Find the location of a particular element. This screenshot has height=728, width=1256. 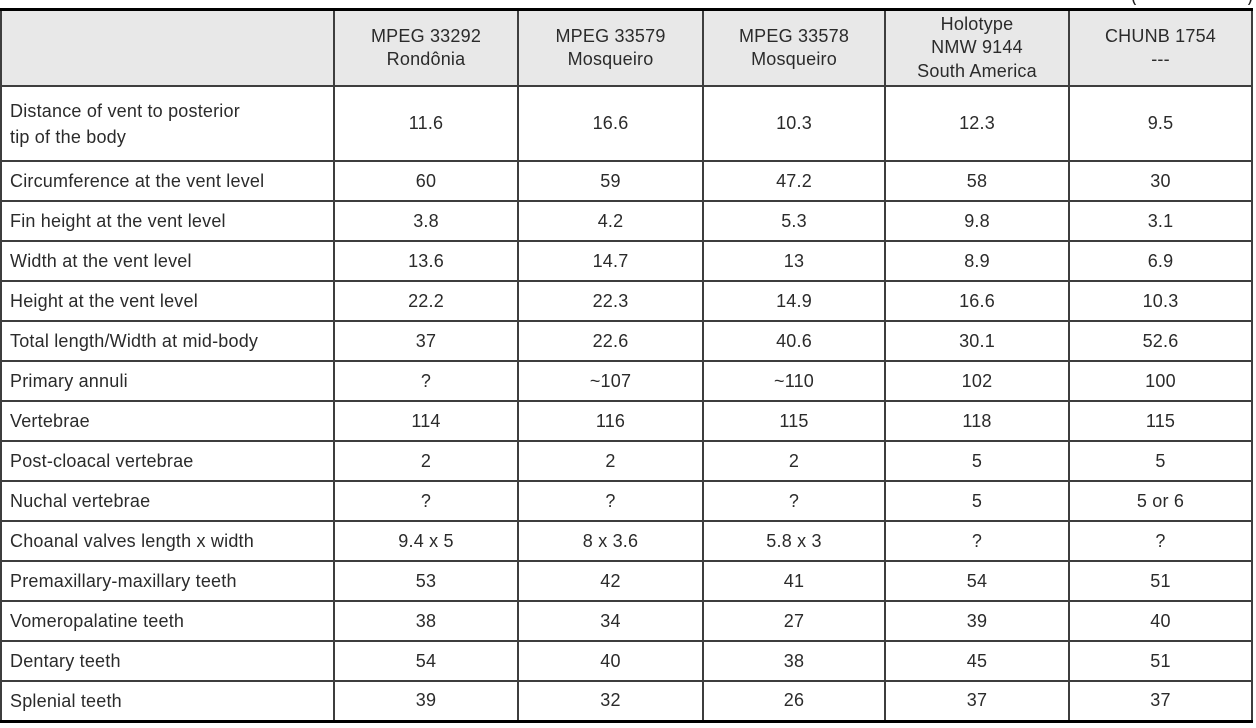

row-label: Dentary teeth is located at coordinates (167, 661).